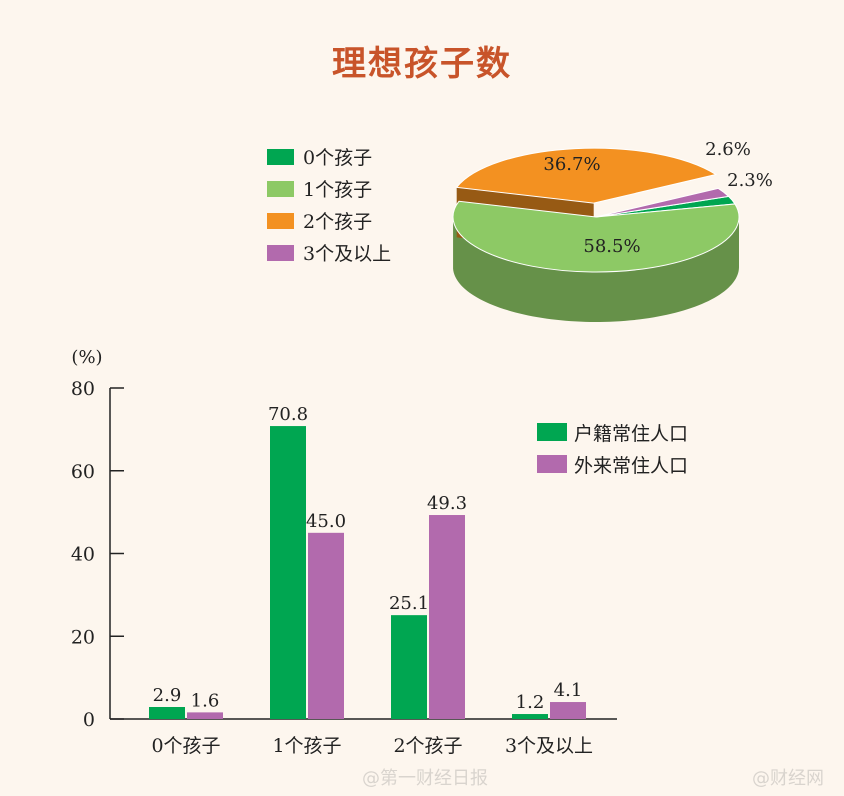 The image size is (844, 796). I want to click on chart-title: 理想孩子数, so click(422, 64).